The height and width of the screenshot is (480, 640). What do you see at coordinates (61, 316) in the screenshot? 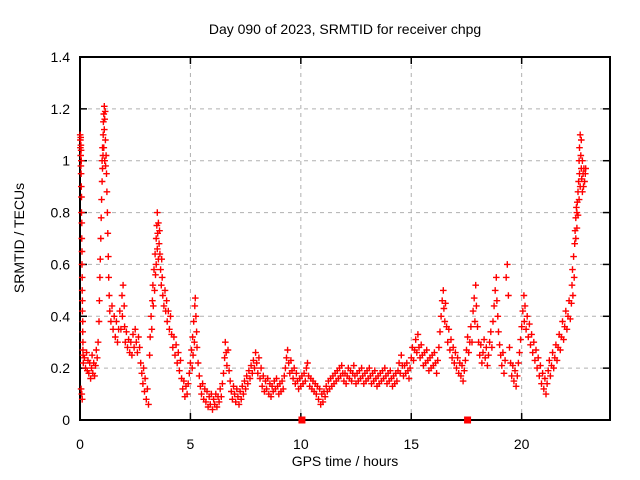
I see `y-tick-label: 0.4` at bounding box center [61, 316].